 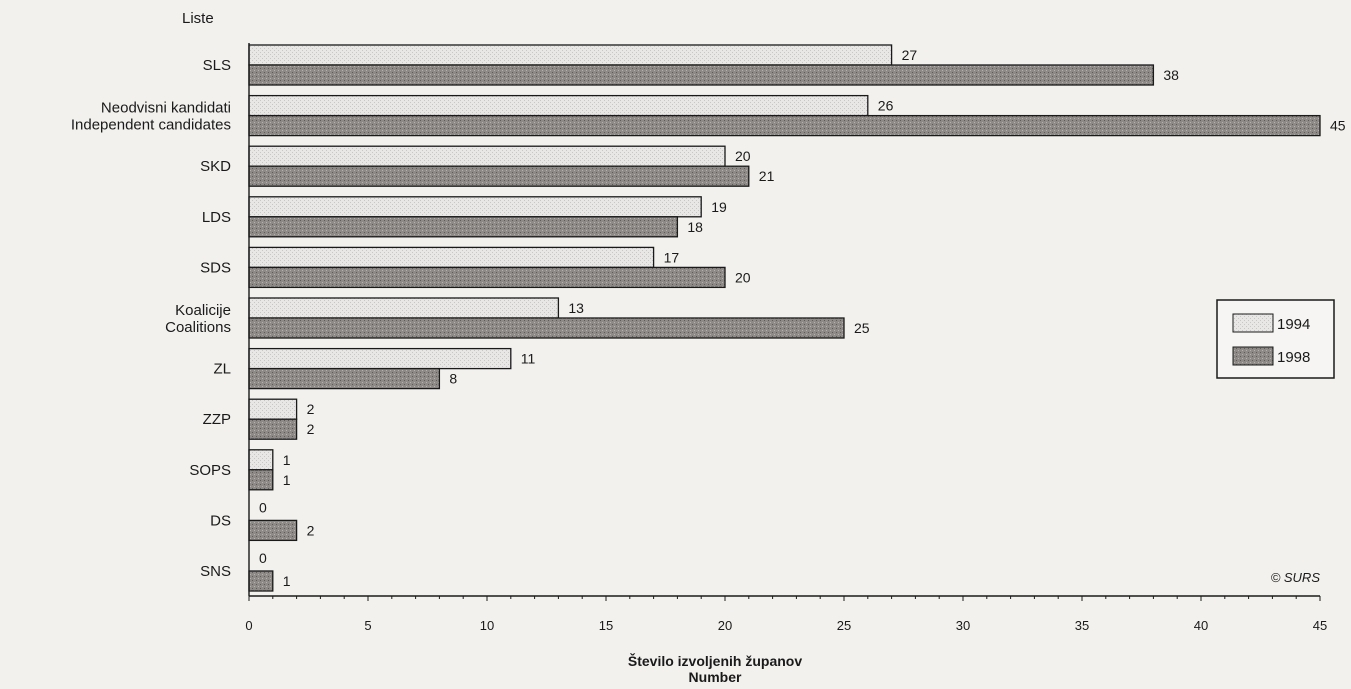 What do you see at coordinates (203, 310) in the screenshot?
I see `category-label-line: Koalicije` at bounding box center [203, 310].